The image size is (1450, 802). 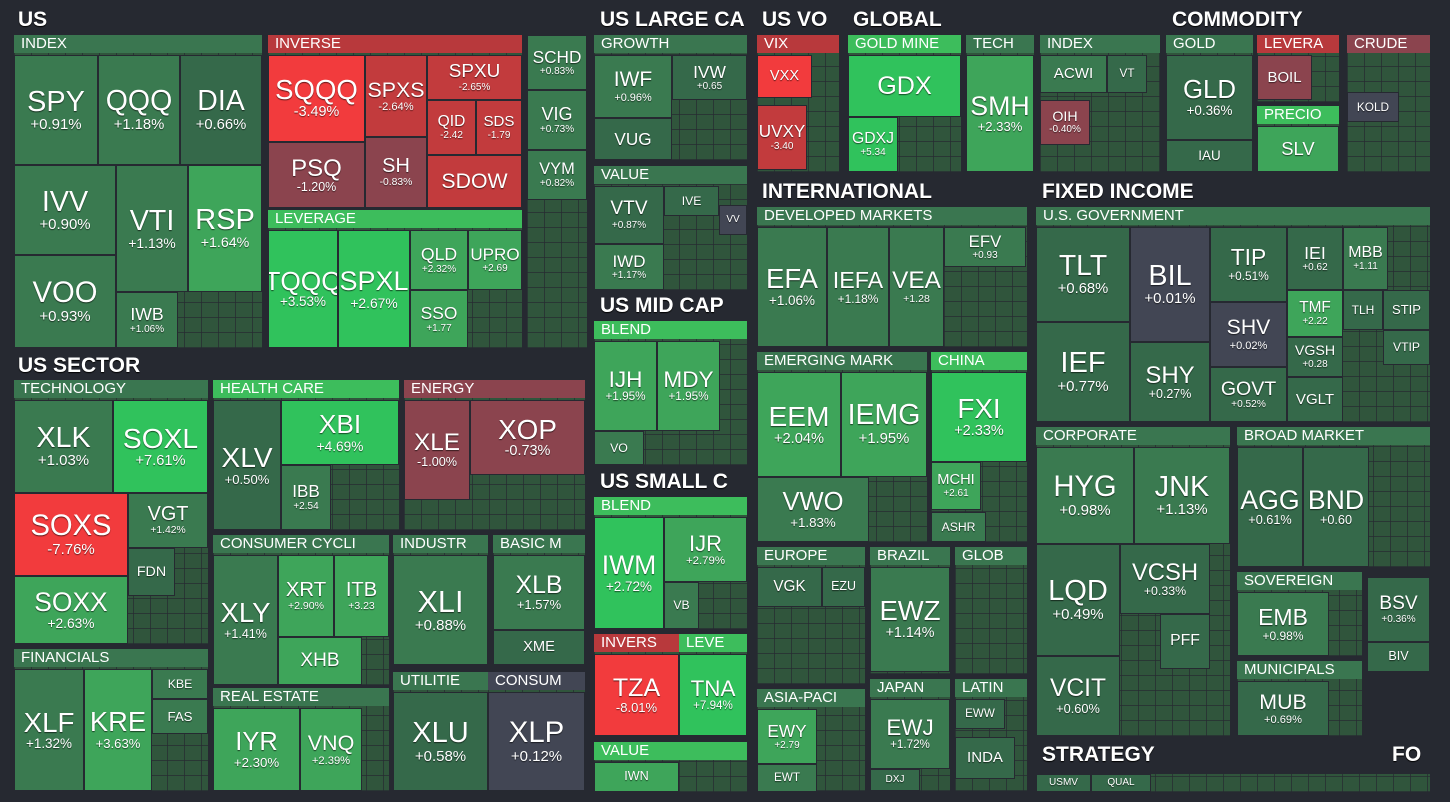 I want to click on ticker-tile: GLD +0.36%, so click(x=1209, y=97).